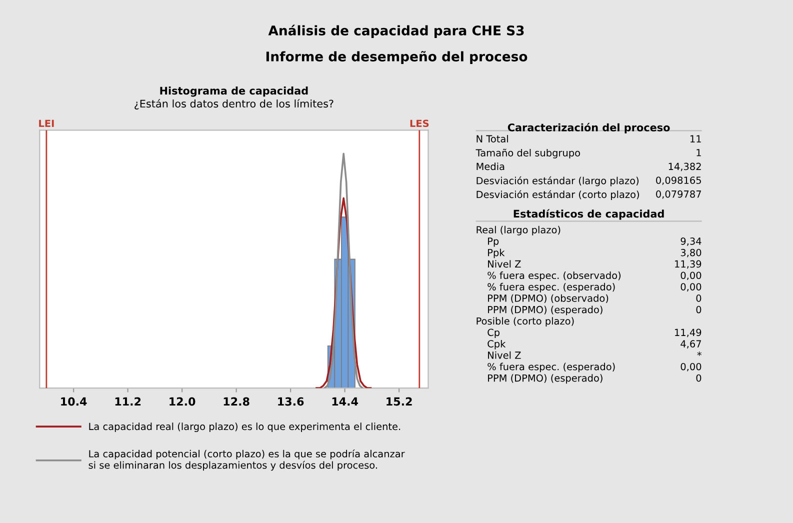 The height and width of the screenshot is (523, 793). I want to click on text: Informe de desempeño del proceso, so click(397, 57).